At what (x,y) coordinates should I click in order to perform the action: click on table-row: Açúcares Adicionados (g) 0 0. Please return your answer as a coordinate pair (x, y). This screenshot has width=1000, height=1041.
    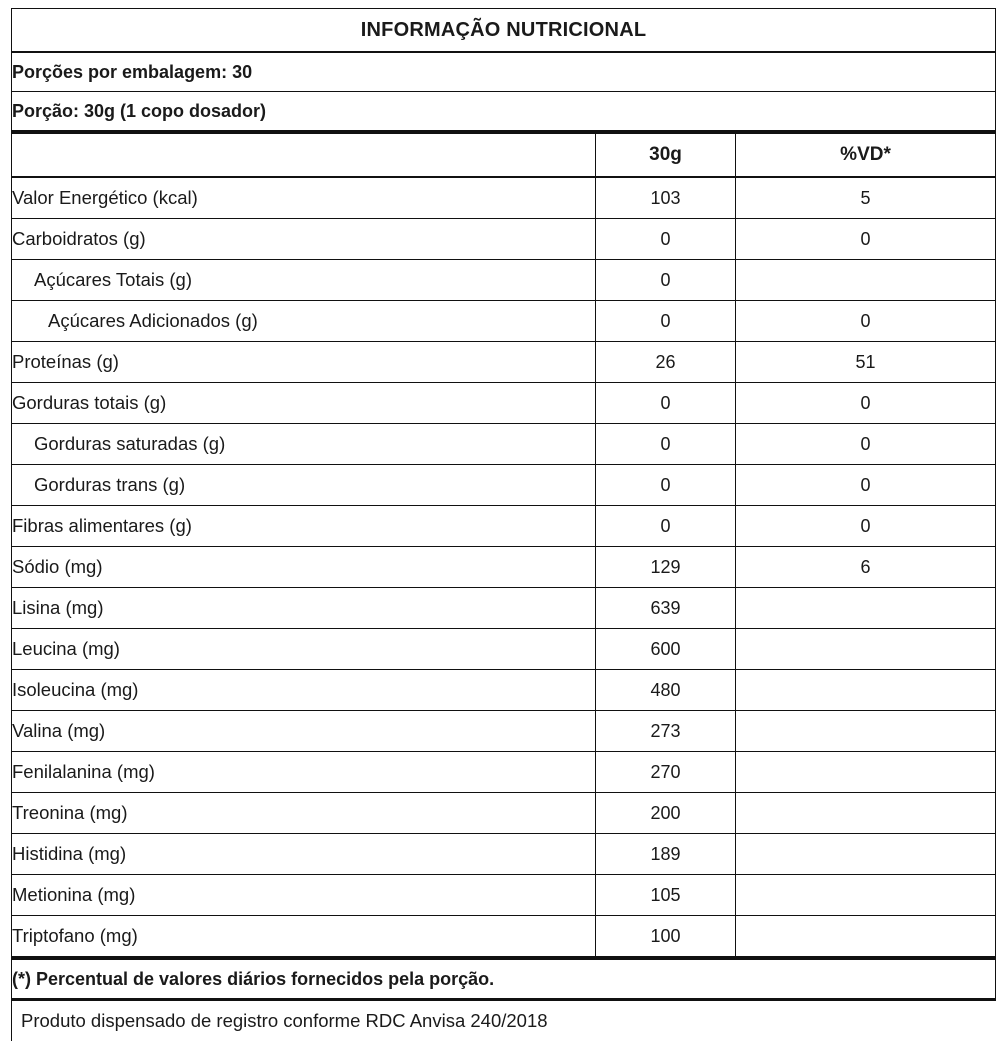
    Looking at the image, I should click on (504, 321).